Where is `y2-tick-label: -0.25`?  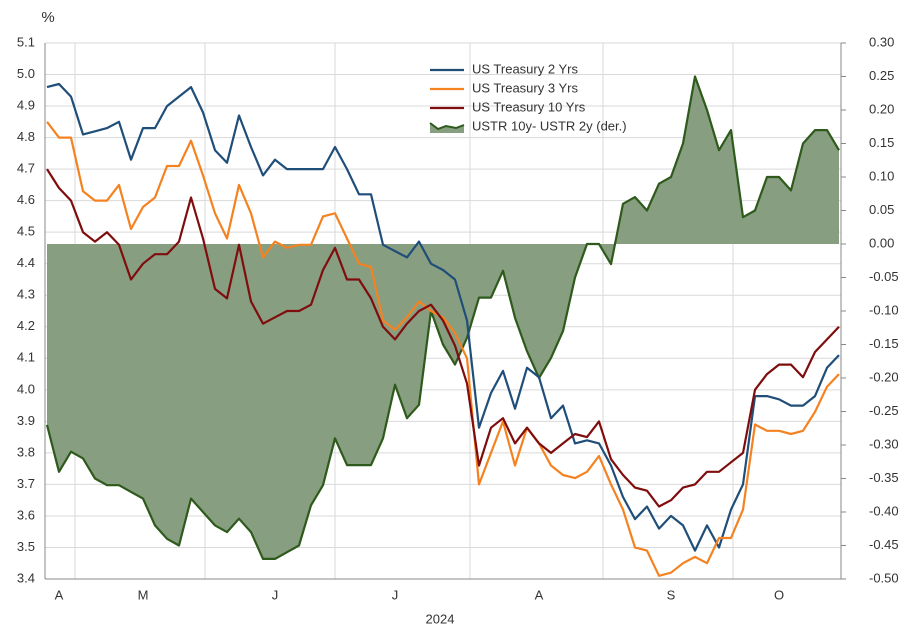
y2-tick-label: -0.25 is located at coordinates (884, 410).